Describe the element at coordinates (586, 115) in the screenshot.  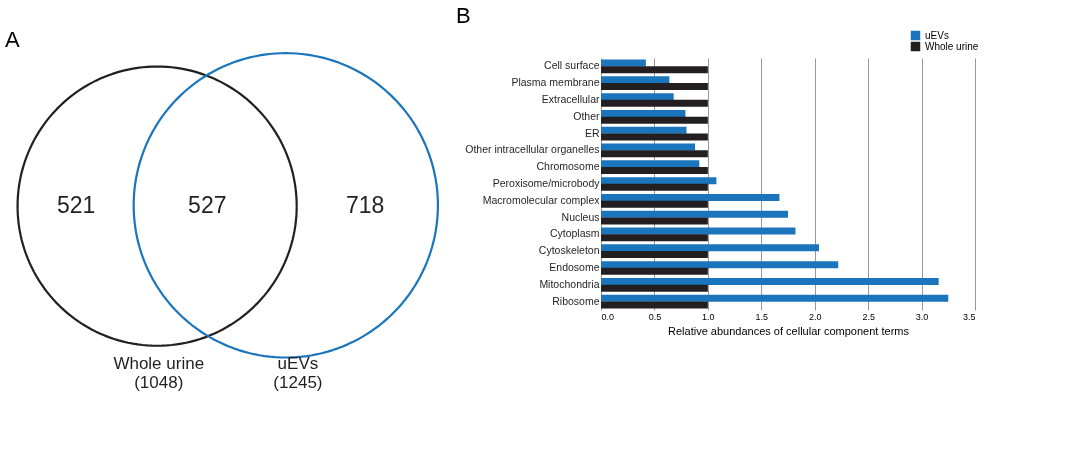
I see `y-tick-label: Other` at that location.